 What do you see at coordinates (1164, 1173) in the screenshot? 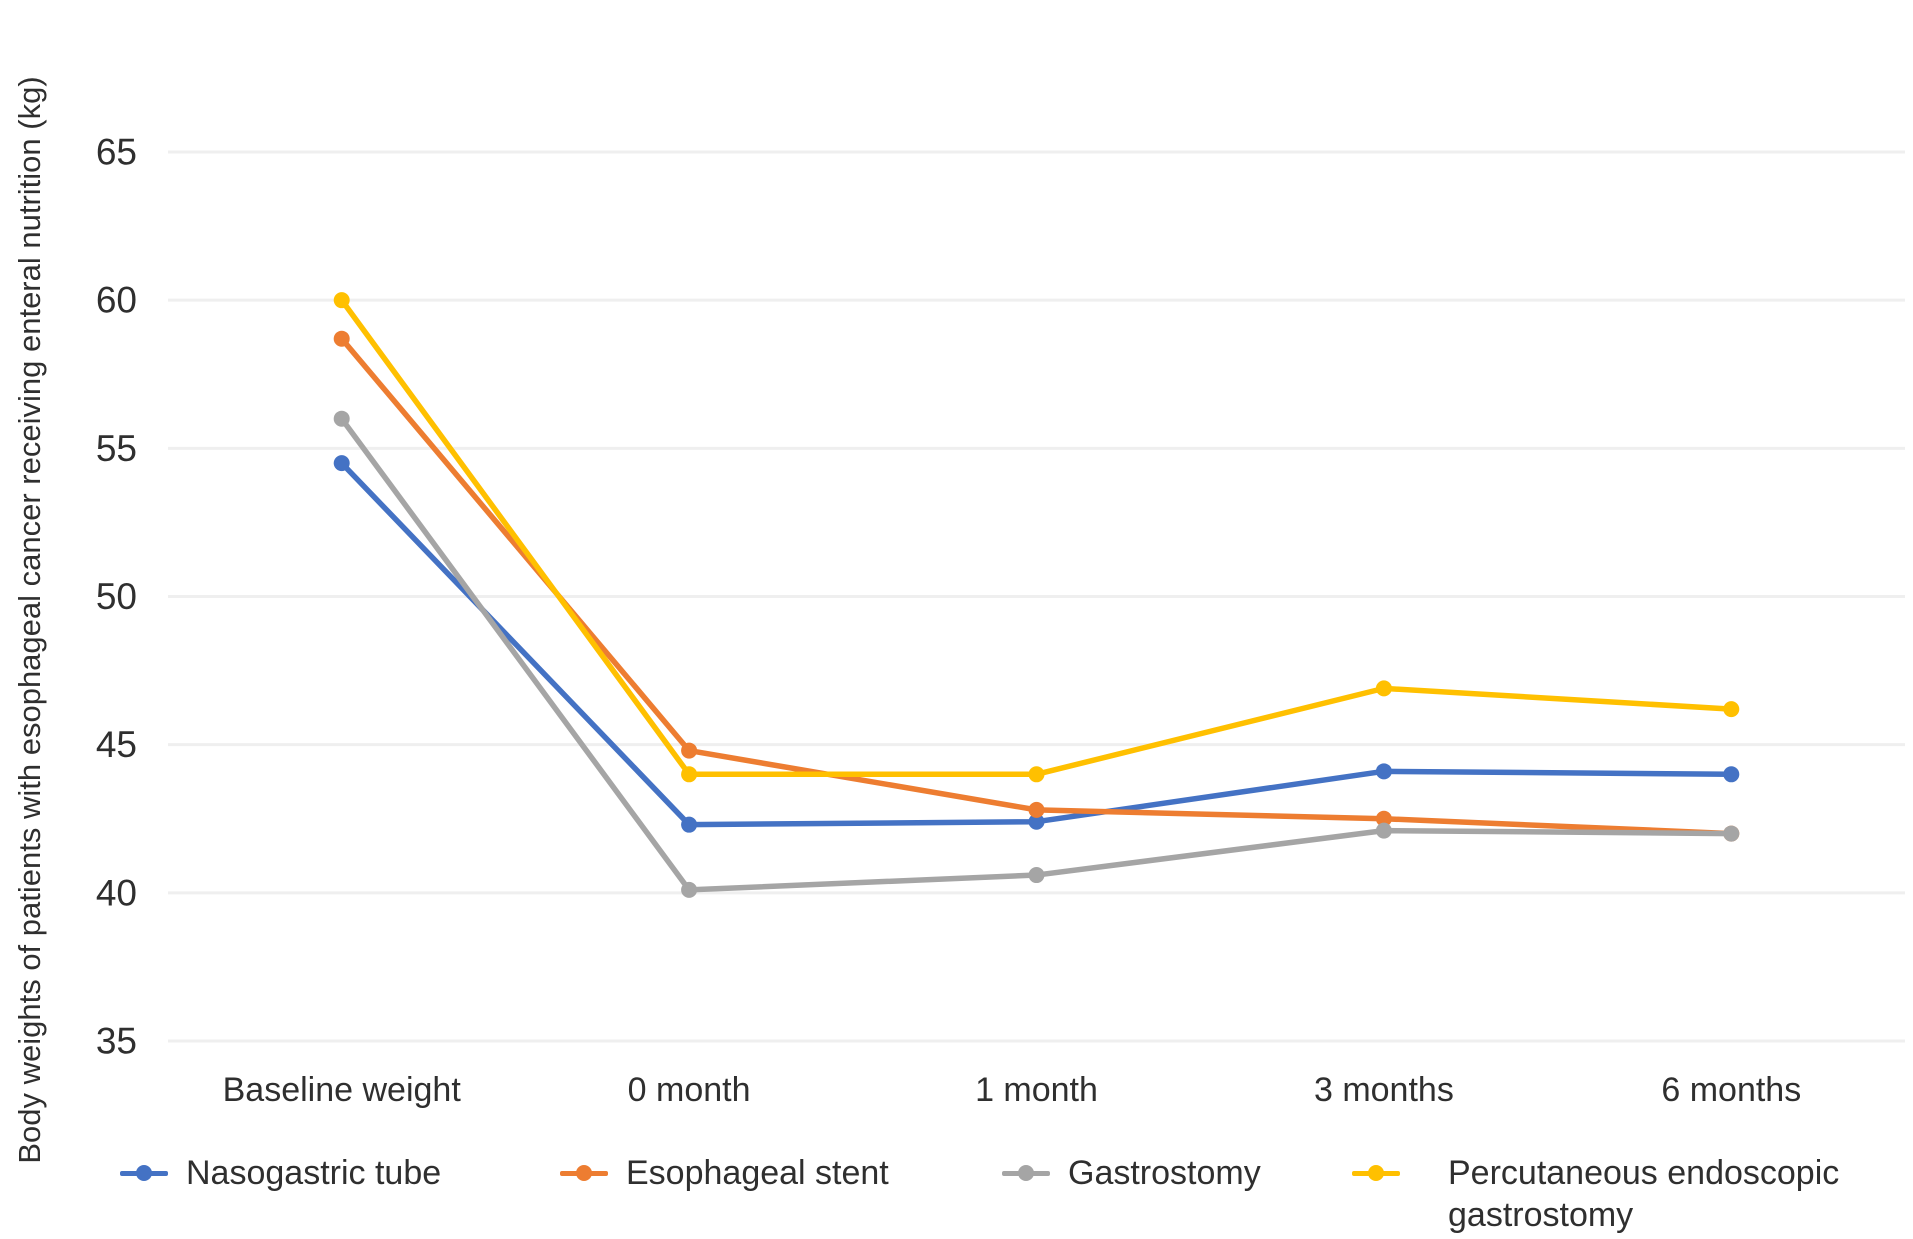
I see `legend-label: Gastrostomy` at bounding box center [1164, 1173].